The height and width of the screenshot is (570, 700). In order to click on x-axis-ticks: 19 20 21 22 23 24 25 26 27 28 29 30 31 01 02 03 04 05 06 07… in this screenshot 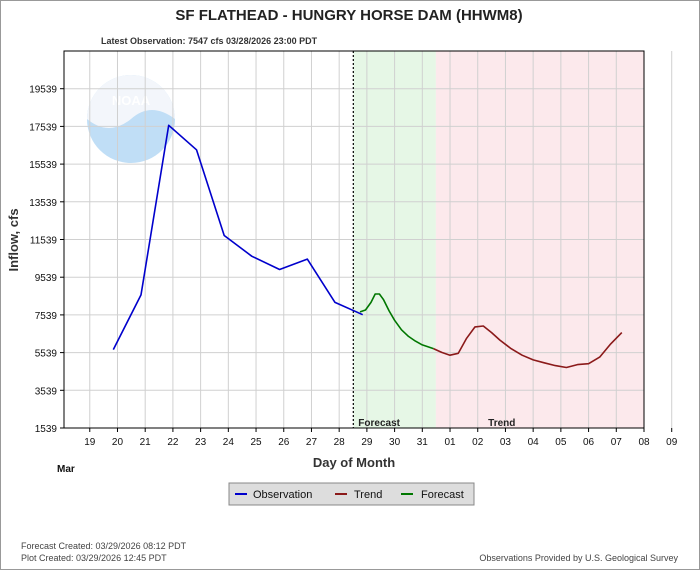, I will do `click(381, 438)`.